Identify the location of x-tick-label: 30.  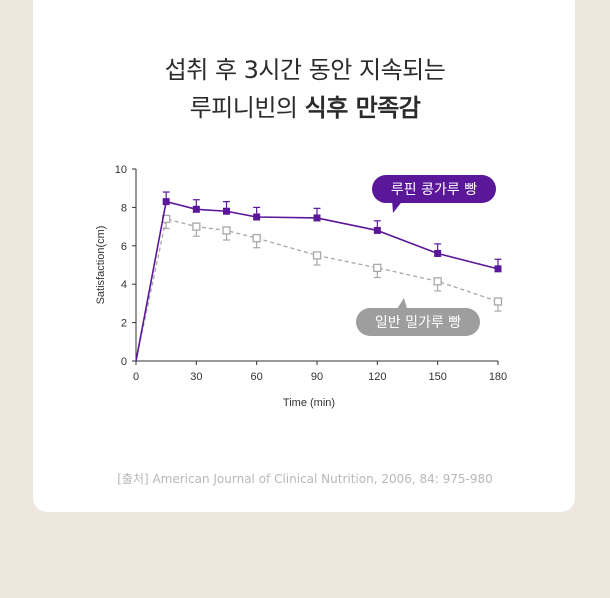
(196, 377).